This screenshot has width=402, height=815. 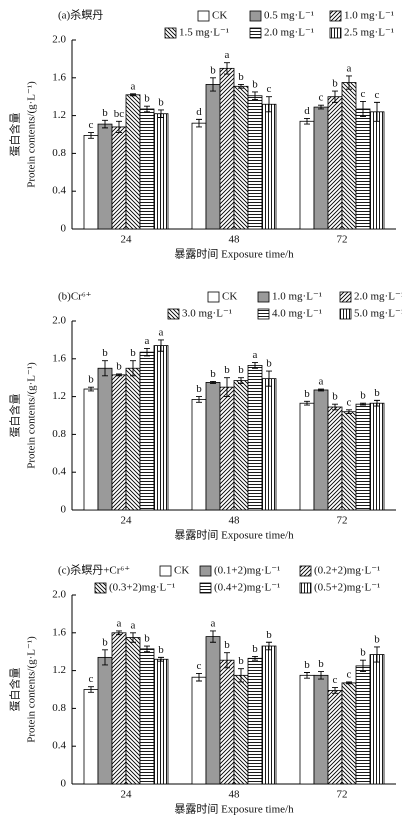 I want to click on y-tick-label: 0.4, so click(x=59, y=472).